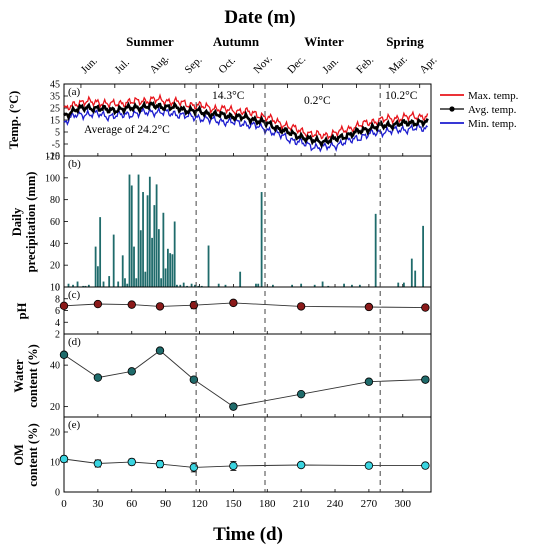 This screenshot has height=550, width=539. What do you see at coordinates (74, 295) in the screenshot?
I see `panel-letter: (c)` at bounding box center [74, 295].